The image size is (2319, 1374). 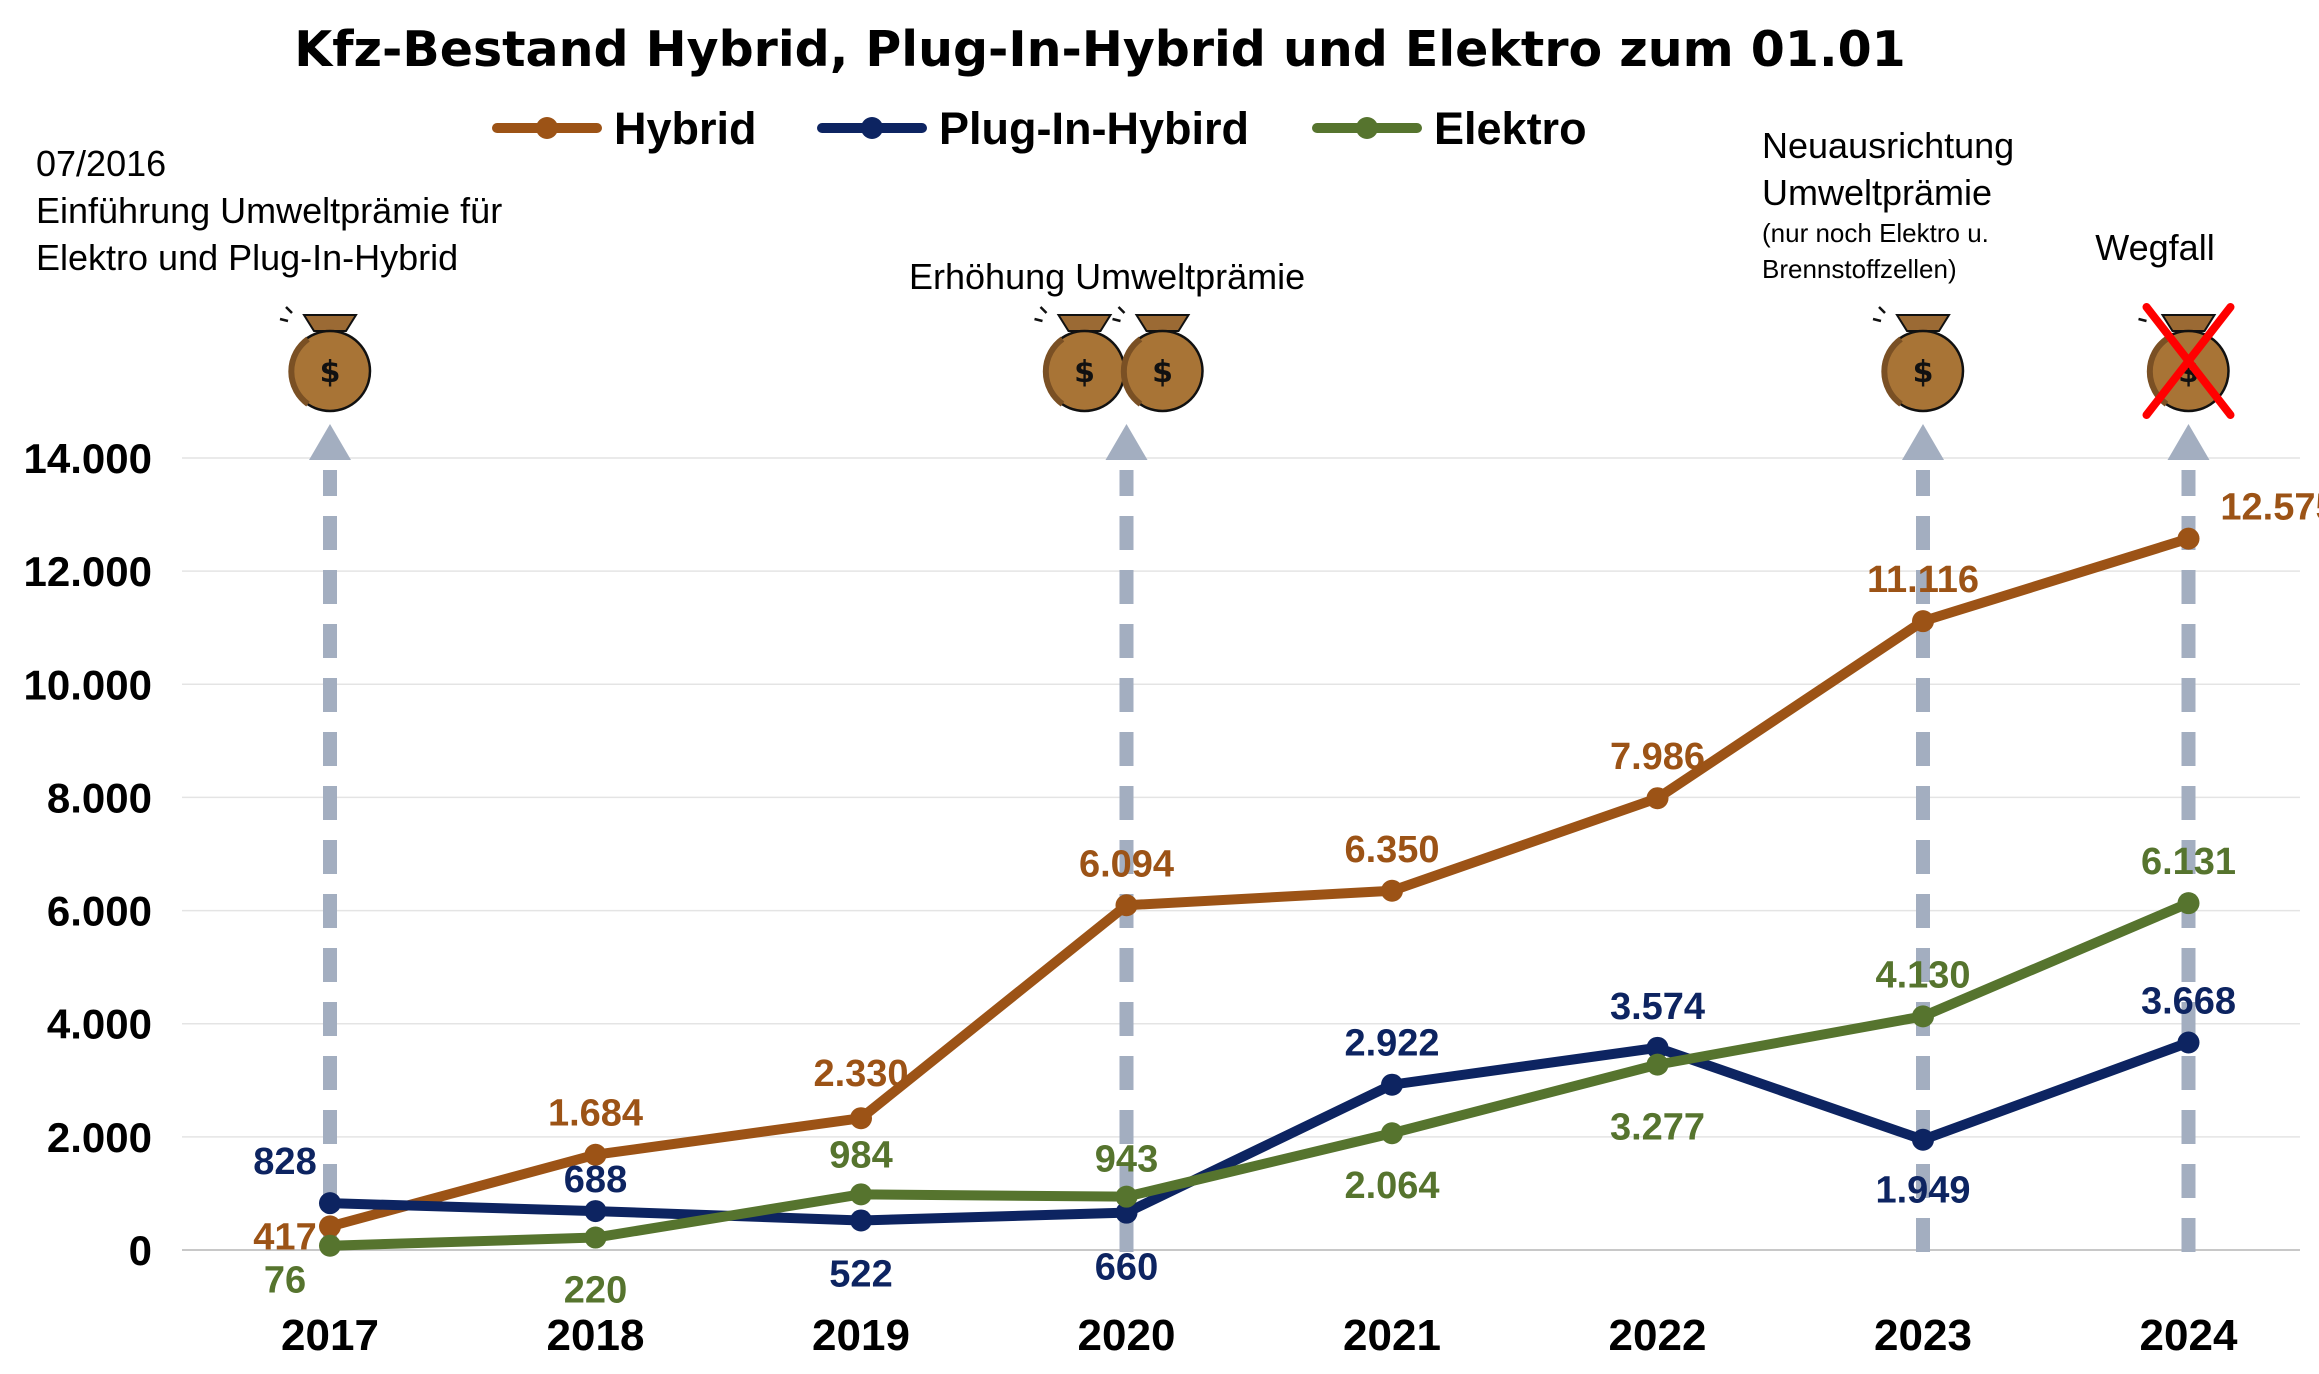 I want to click on annotation-line: Elektro und Plug-In-Hybrid, so click(x=247, y=257).